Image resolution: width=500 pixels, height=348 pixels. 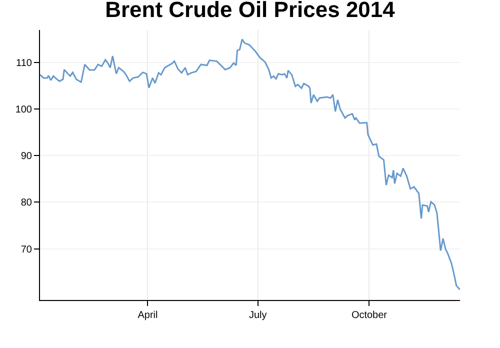 I want to click on y-tick-label: 80, so click(x=26, y=203).